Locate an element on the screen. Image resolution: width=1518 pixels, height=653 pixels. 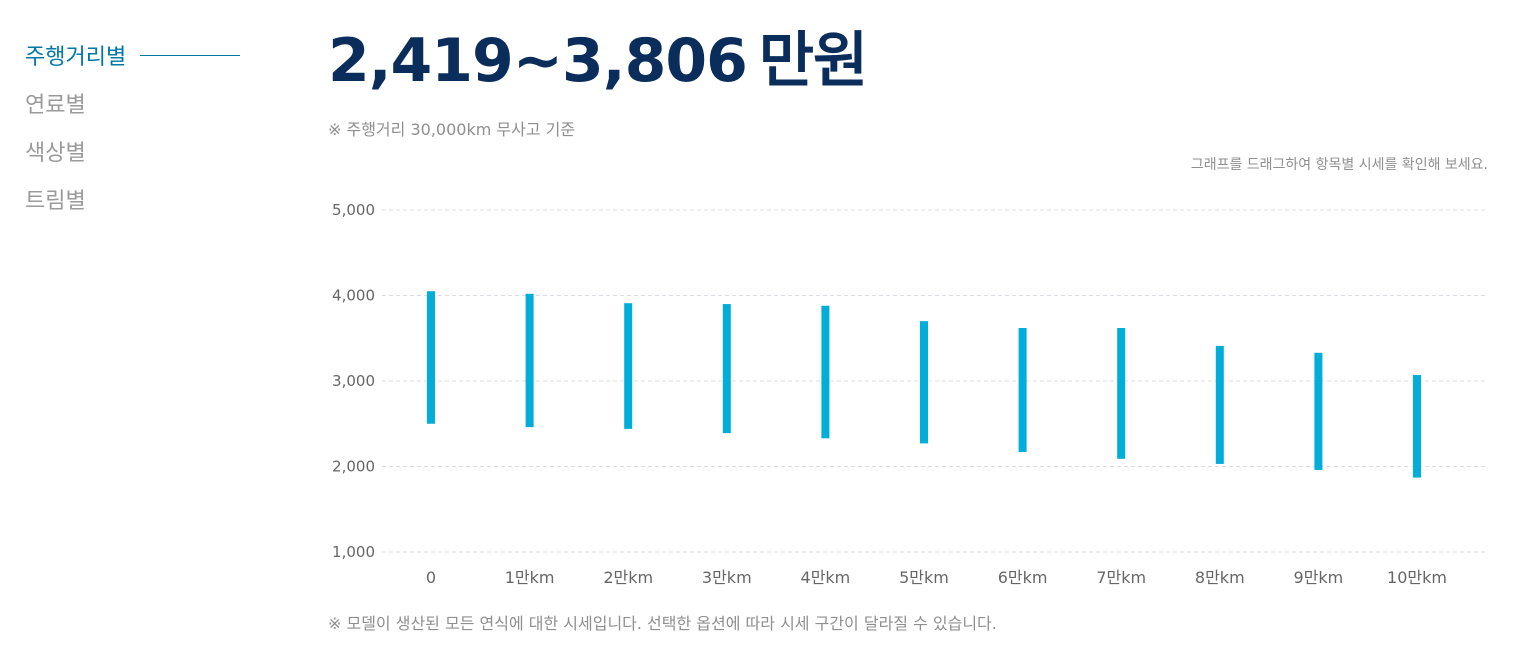
x-tick-label: 0 is located at coordinates (431, 577).